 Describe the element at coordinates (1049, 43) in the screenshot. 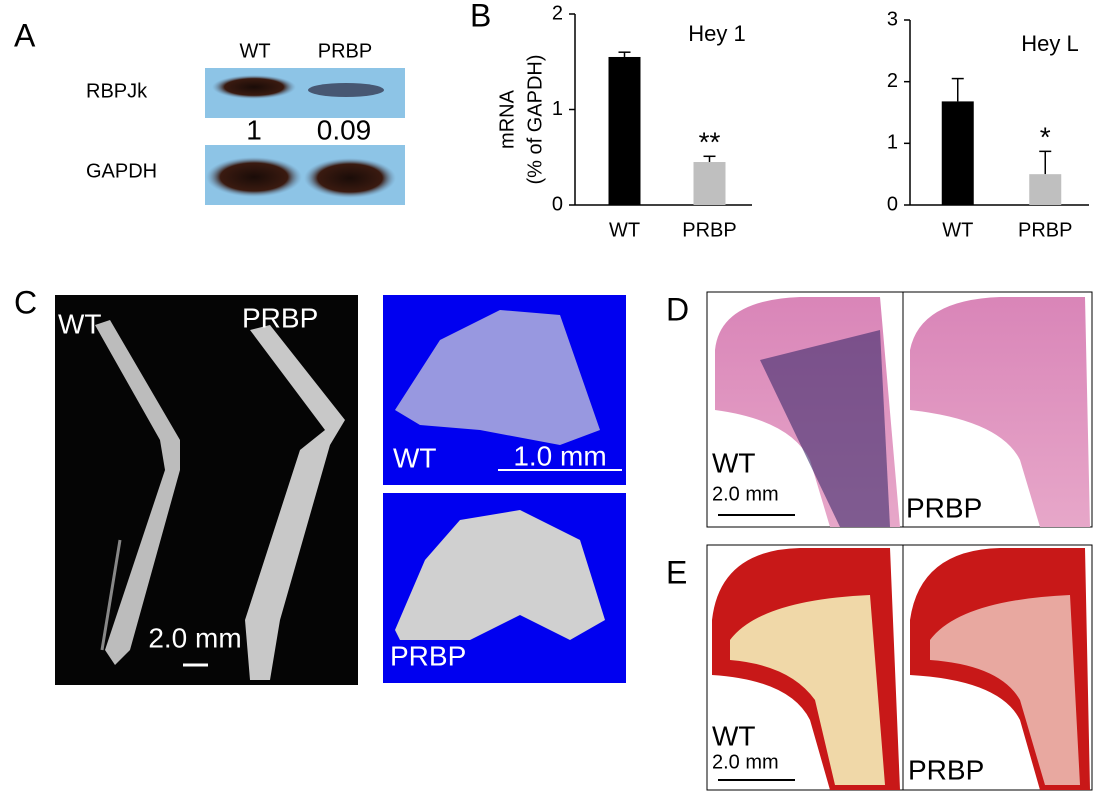

I see `chart-title: Hey L` at that location.